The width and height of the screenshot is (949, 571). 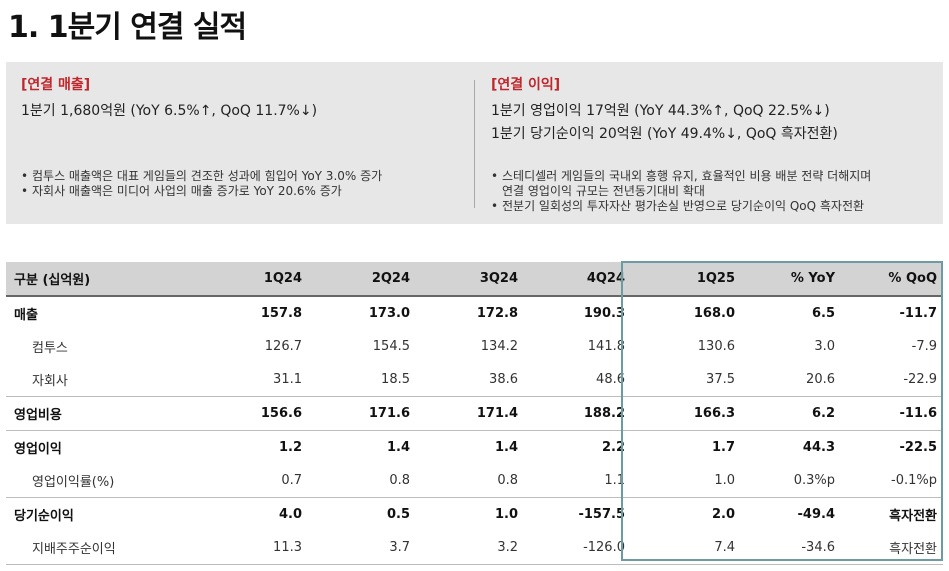 I want to click on revenue-bullet: 컴투스 매출액은 대표 게임들의 견조한 성과에 힘입어 YoY 3.0% 증가, so click(x=201, y=176).